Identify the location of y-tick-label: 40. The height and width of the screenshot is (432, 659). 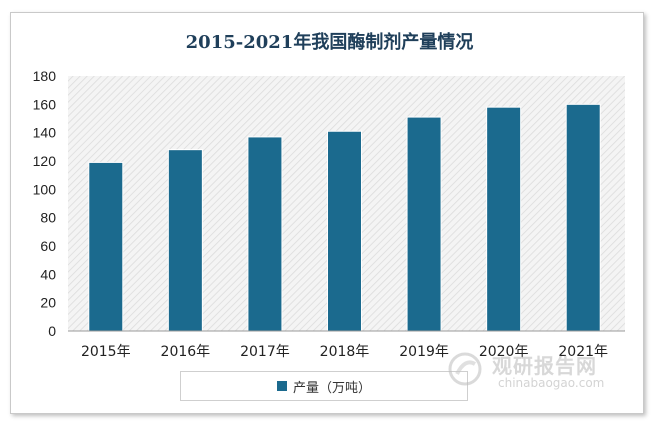
(48, 274).